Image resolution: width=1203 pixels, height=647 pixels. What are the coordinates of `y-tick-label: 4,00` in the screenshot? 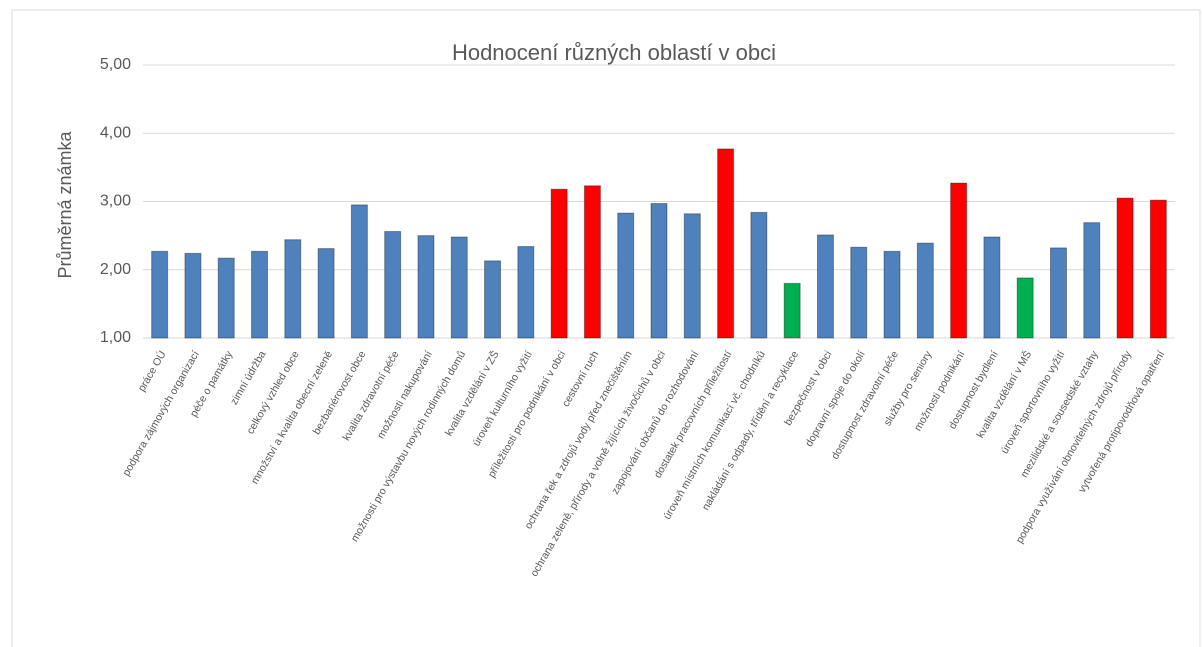 It's located at (115, 132).